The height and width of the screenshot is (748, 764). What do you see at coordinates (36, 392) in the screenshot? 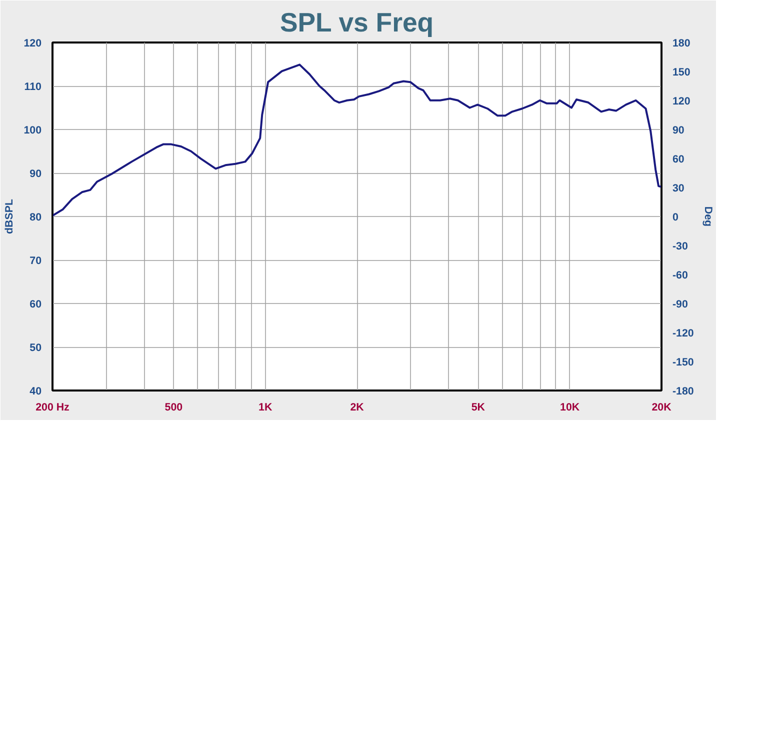
I see `y-tick-label: 40` at bounding box center [36, 392].